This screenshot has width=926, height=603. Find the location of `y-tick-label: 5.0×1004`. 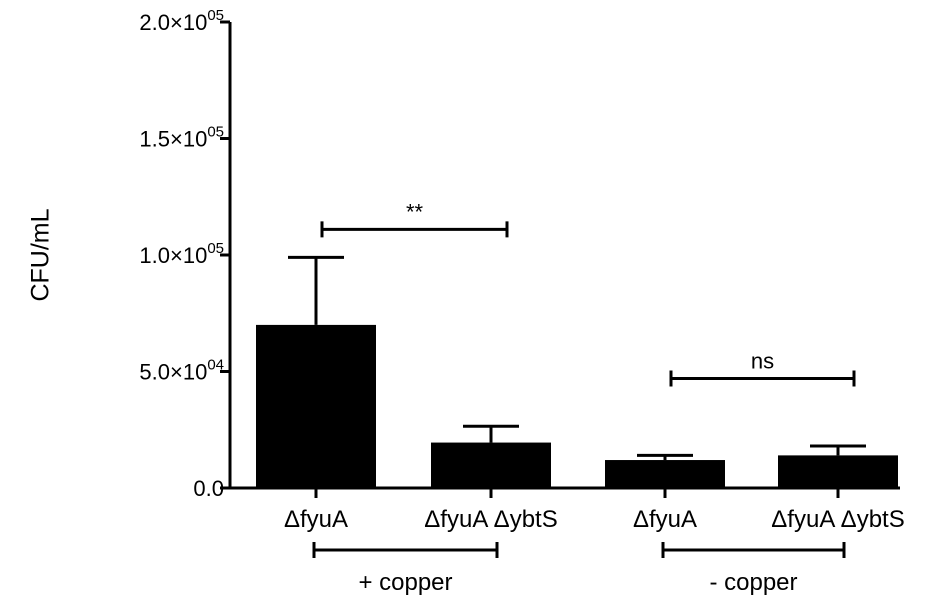

y-tick-label: 5.0×1004 is located at coordinates (181, 371).